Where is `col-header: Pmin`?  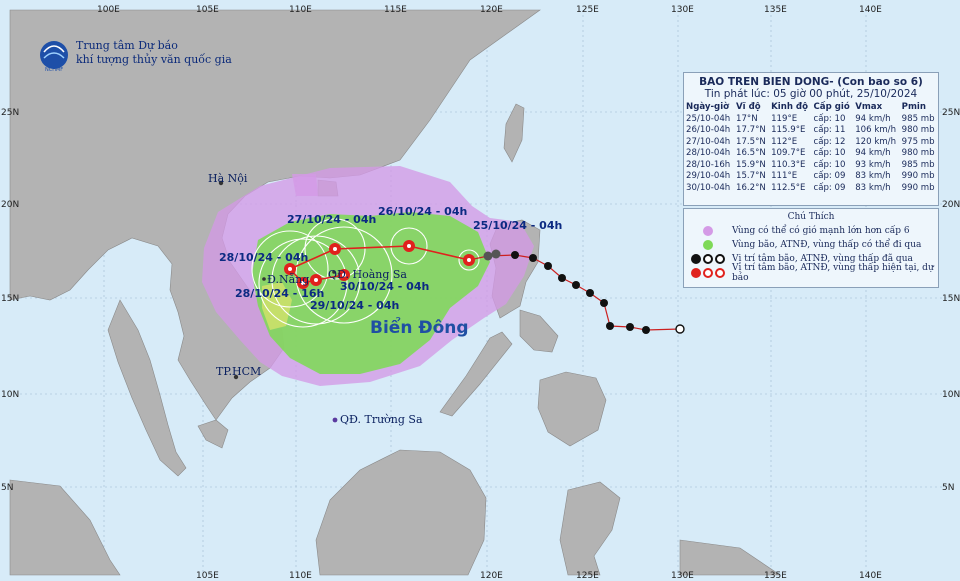 col-header: Pmin is located at coordinates (913, 107).